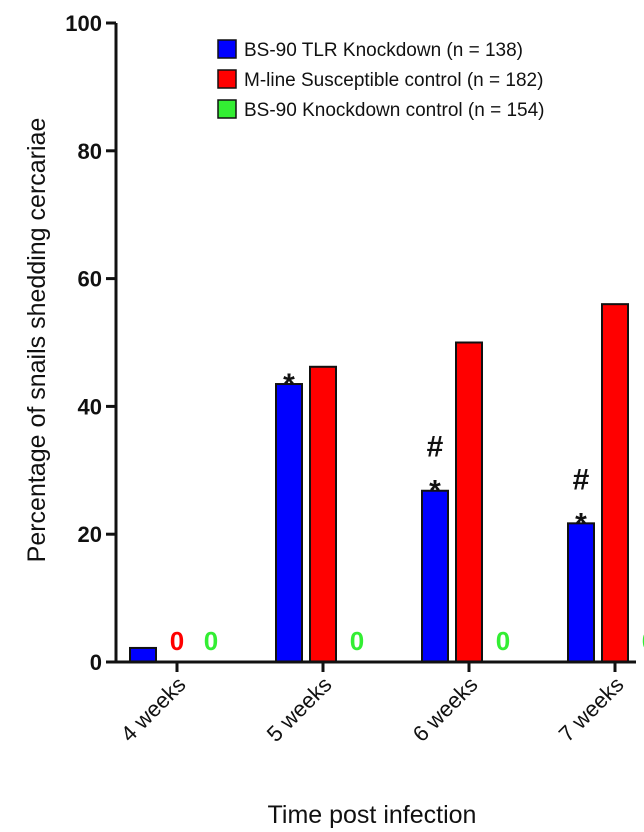 The height and width of the screenshot is (832, 644). What do you see at coordinates (372, 704) in the screenshot?
I see `x-axis-ticks: 4 weeks 5 weeks 6 weeks 7 weeks` at bounding box center [372, 704].